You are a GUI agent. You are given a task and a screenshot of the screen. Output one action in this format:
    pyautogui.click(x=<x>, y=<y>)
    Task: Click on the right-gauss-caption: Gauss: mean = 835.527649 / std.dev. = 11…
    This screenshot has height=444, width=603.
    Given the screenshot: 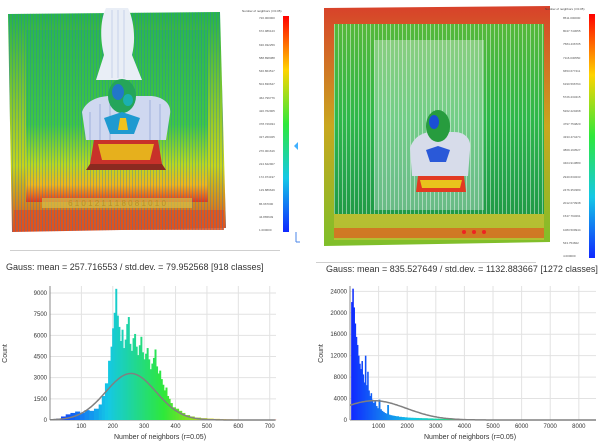 What is the action you would take?
    pyautogui.click(x=462, y=269)
    